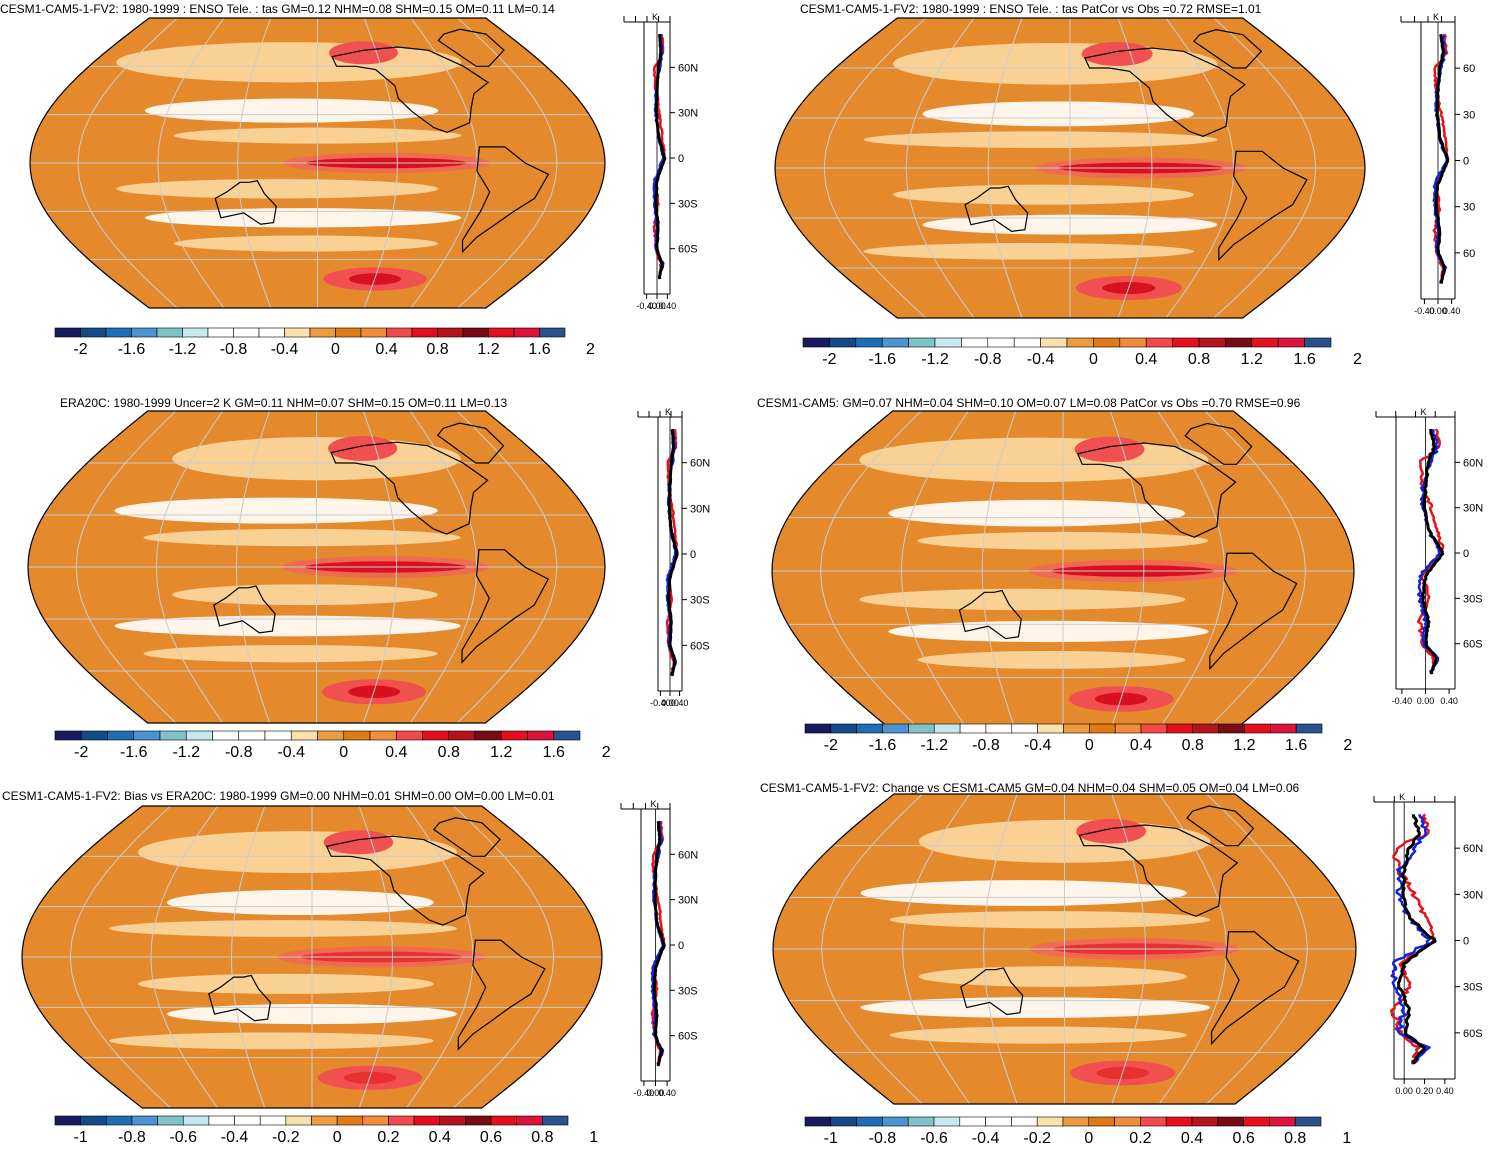  I want to click on zonal-mean-plot: K -0.400.000.40 60 30 0 30 60, so click(1437, 164).